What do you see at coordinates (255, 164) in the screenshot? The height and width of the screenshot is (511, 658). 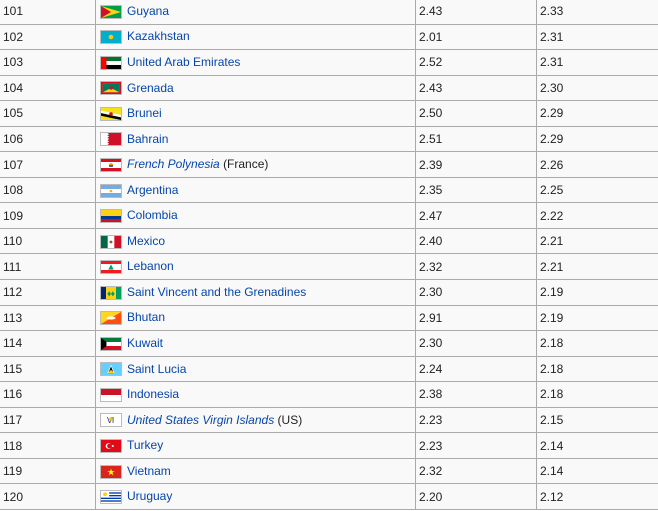 I see `country-cell: French Polynesia (France)` at bounding box center [255, 164].